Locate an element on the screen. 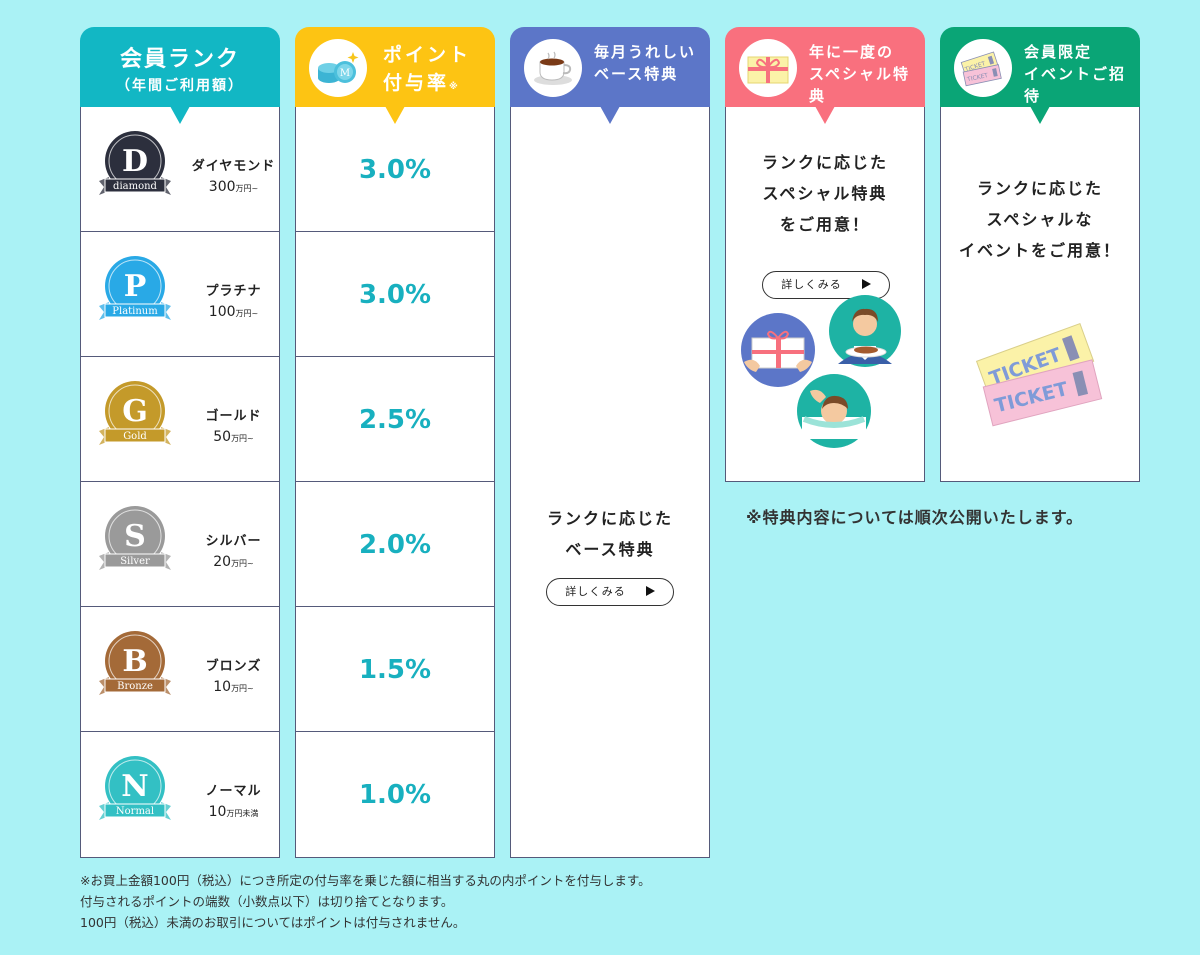  rank-row: B Bronze ブロンズ 10万円~ is located at coordinates (180, 669).